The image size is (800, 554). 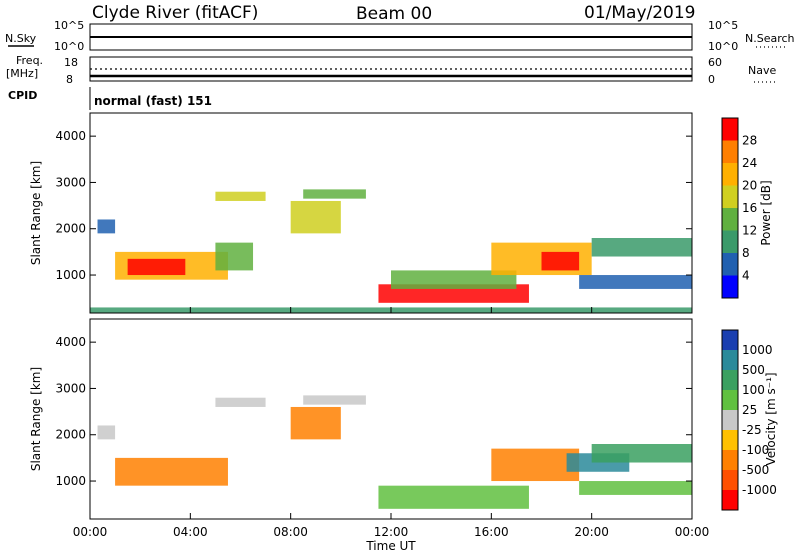 What do you see at coordinates (153, 101) in the screenshot?
I see `cpid-value: normal (fast) 151` at bounding box center [153, 101].